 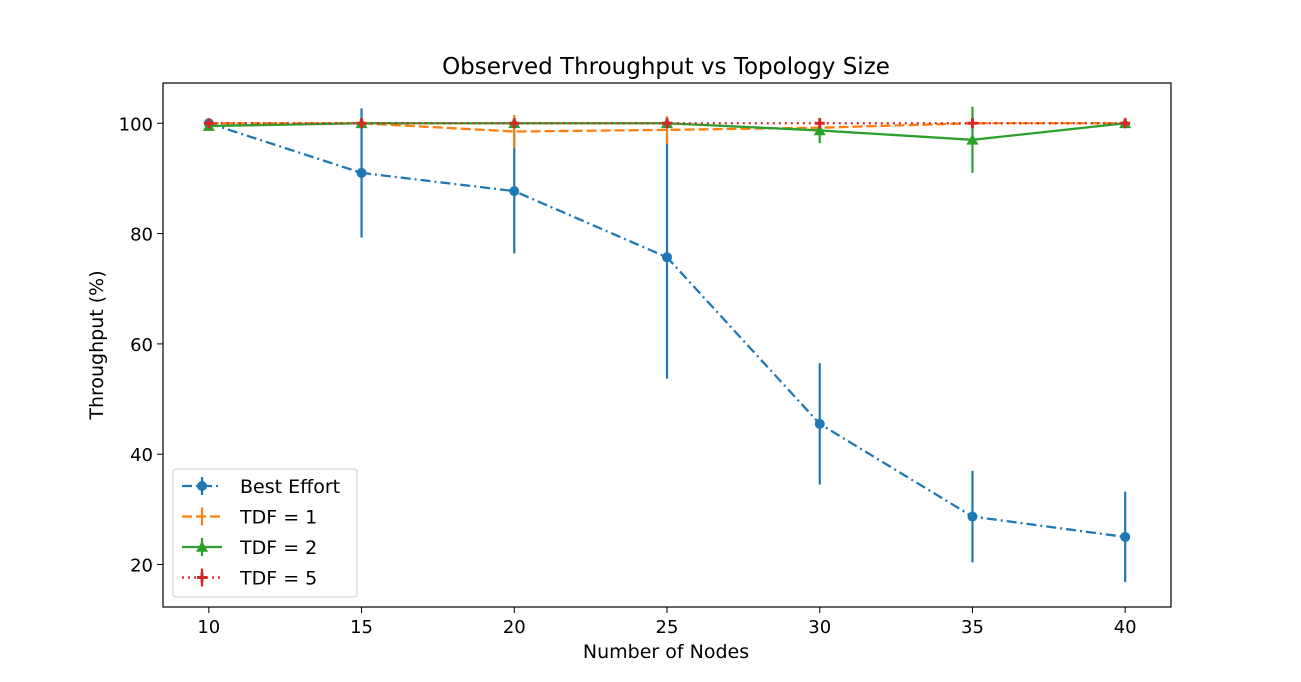 I want to click on x-tick-label: 30, so click(x=819, y=627).